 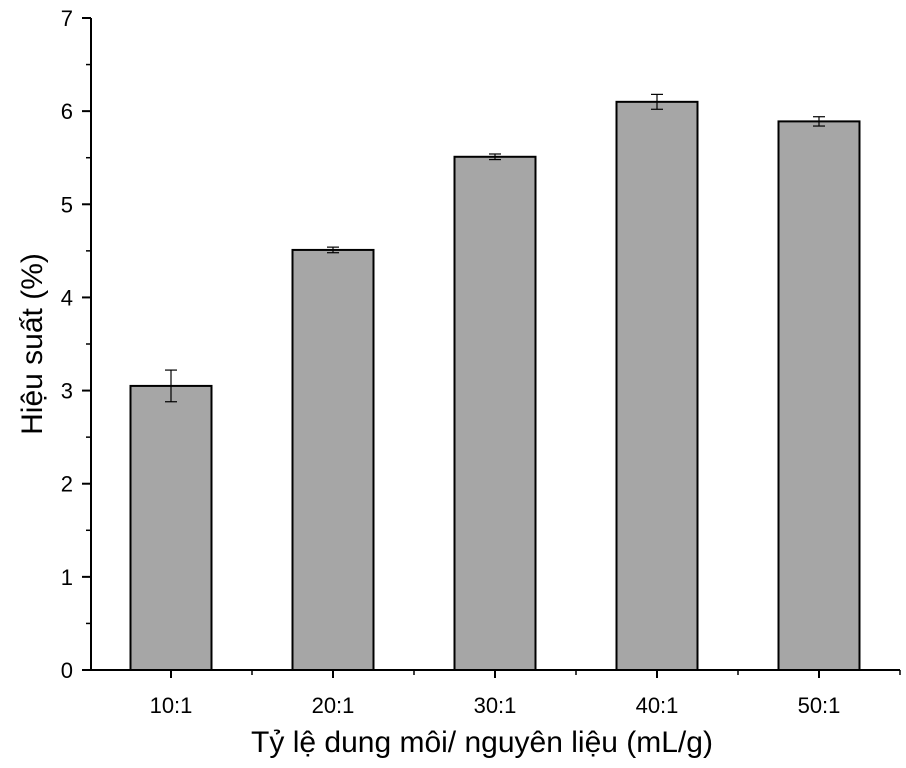 I want to click on y-tick-label: 0, so click(x=67, y=670).